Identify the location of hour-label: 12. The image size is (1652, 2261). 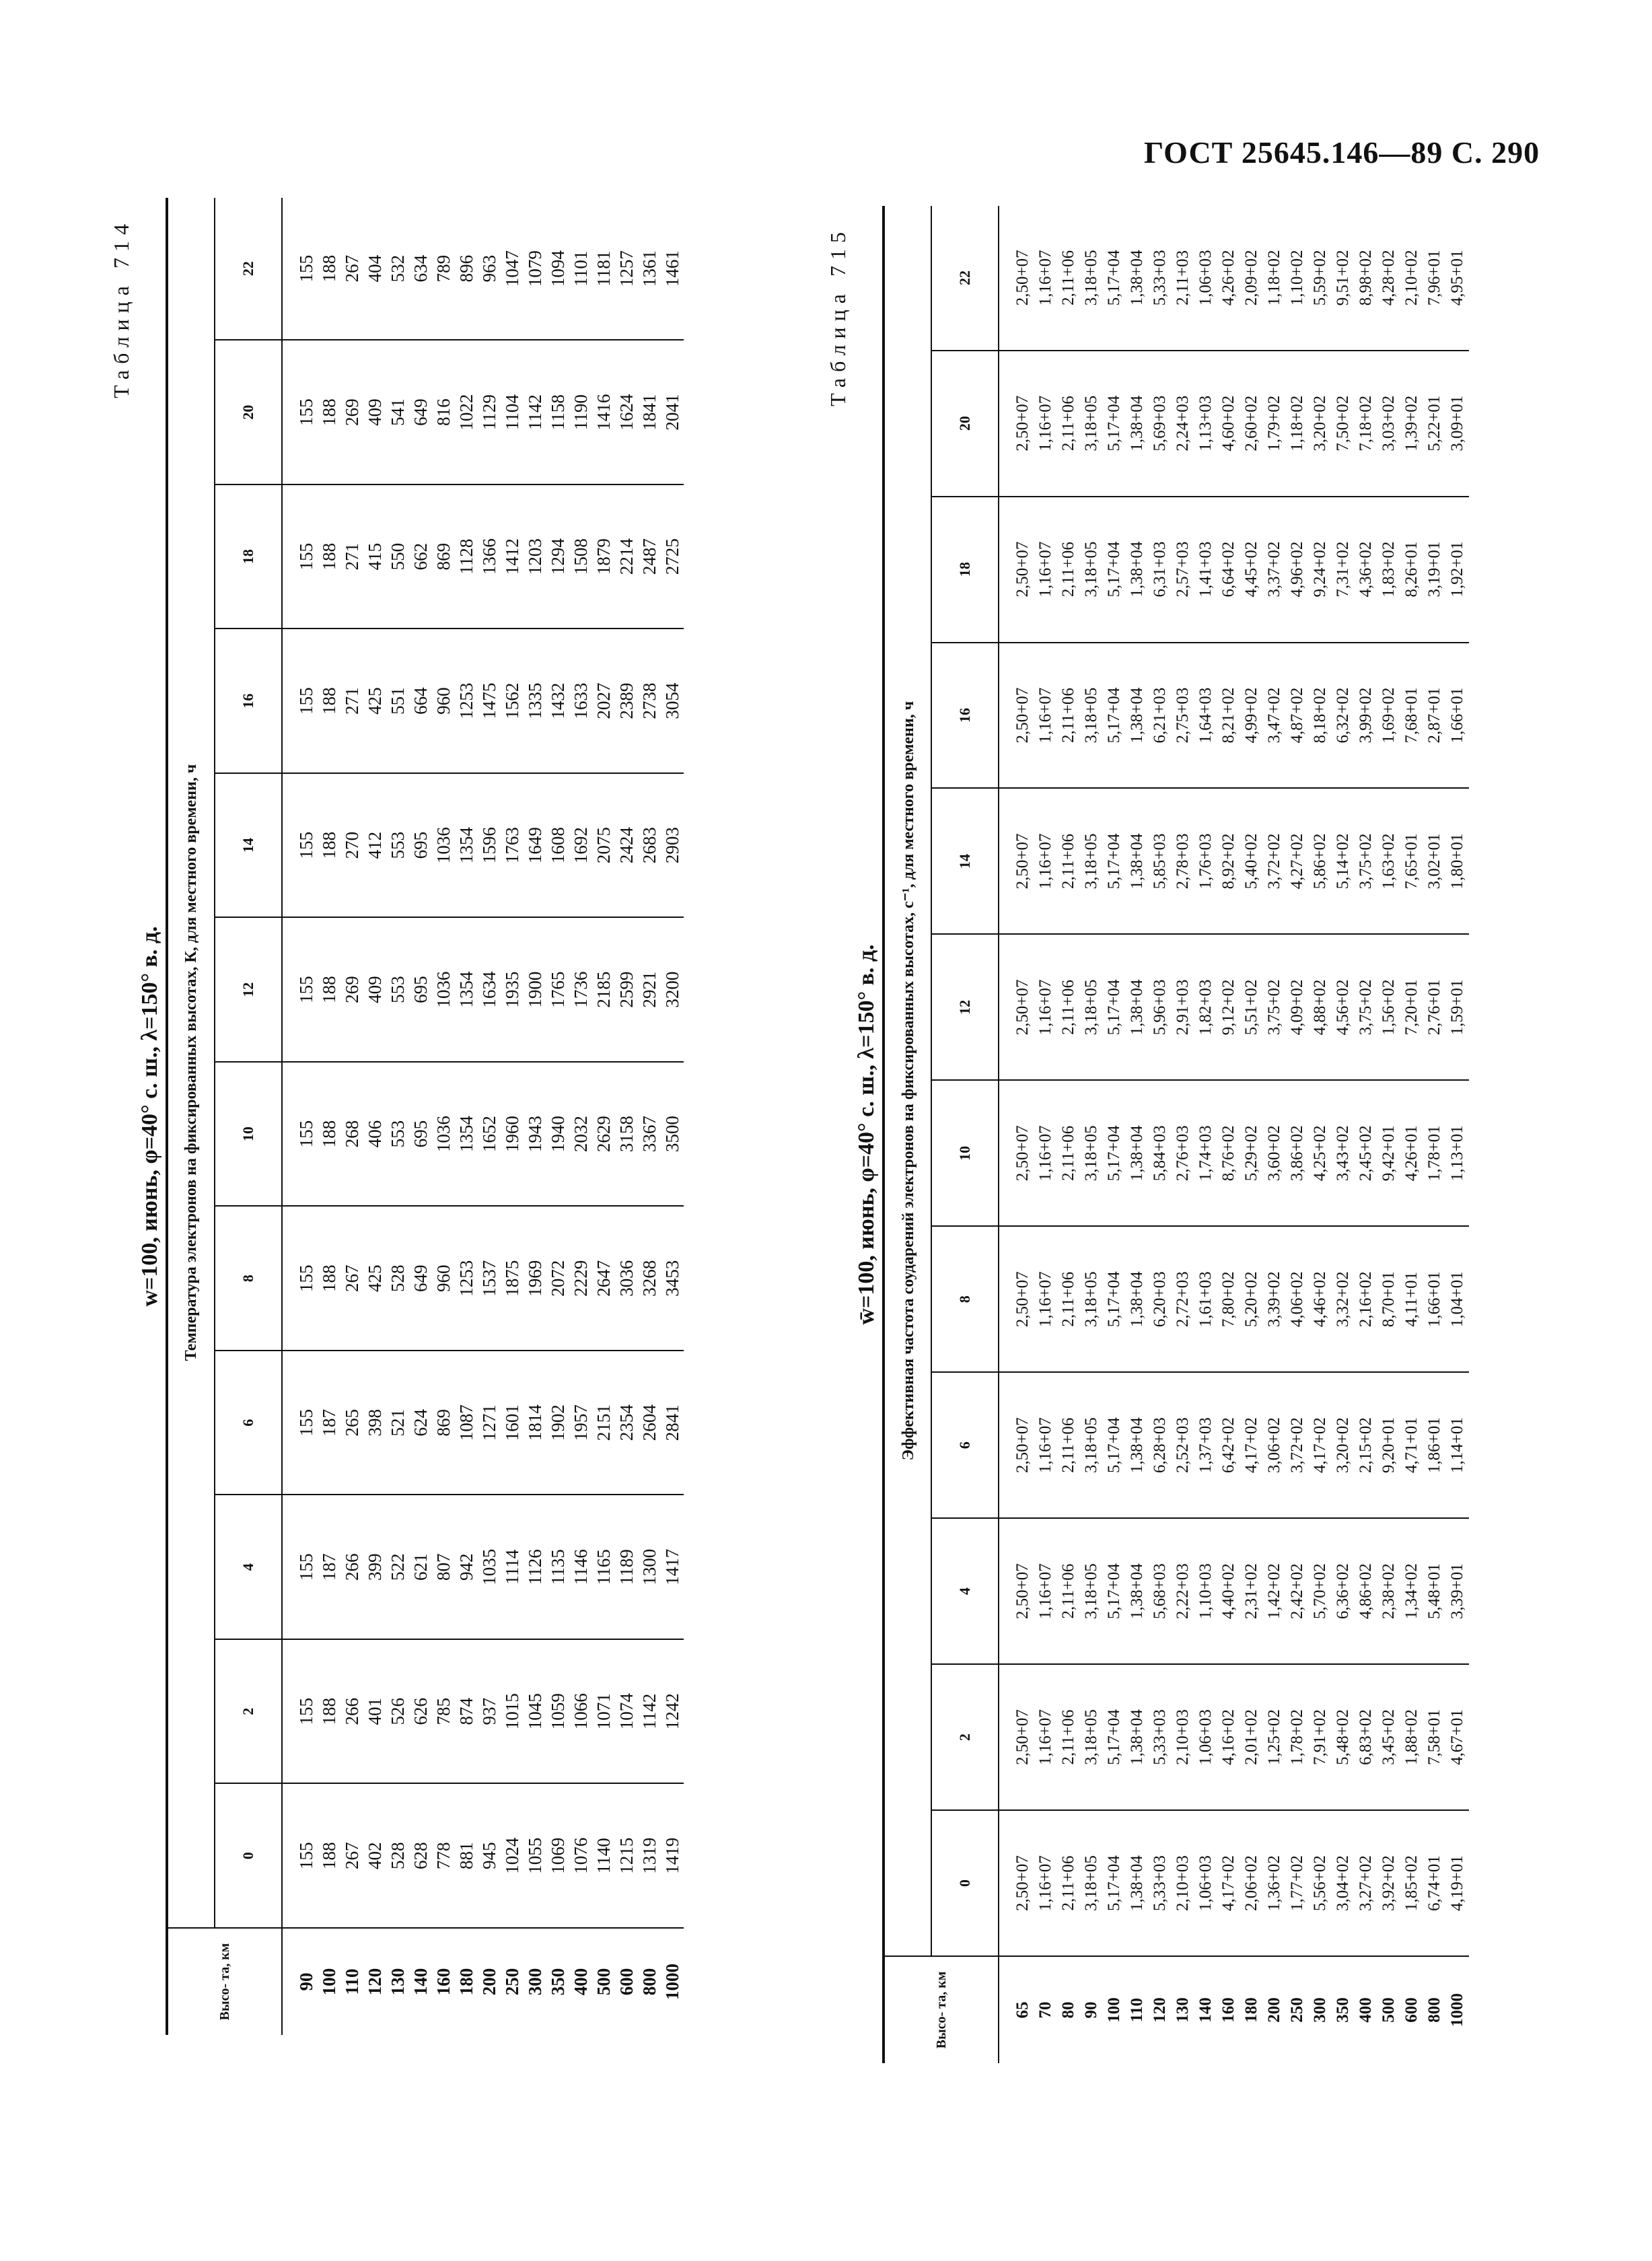
(248, 990).